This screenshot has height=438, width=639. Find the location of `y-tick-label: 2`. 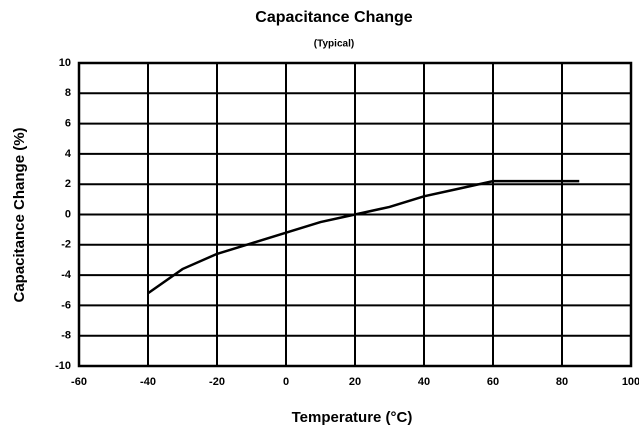

y-tick-label: 2 is located at coordinates (68, 184).